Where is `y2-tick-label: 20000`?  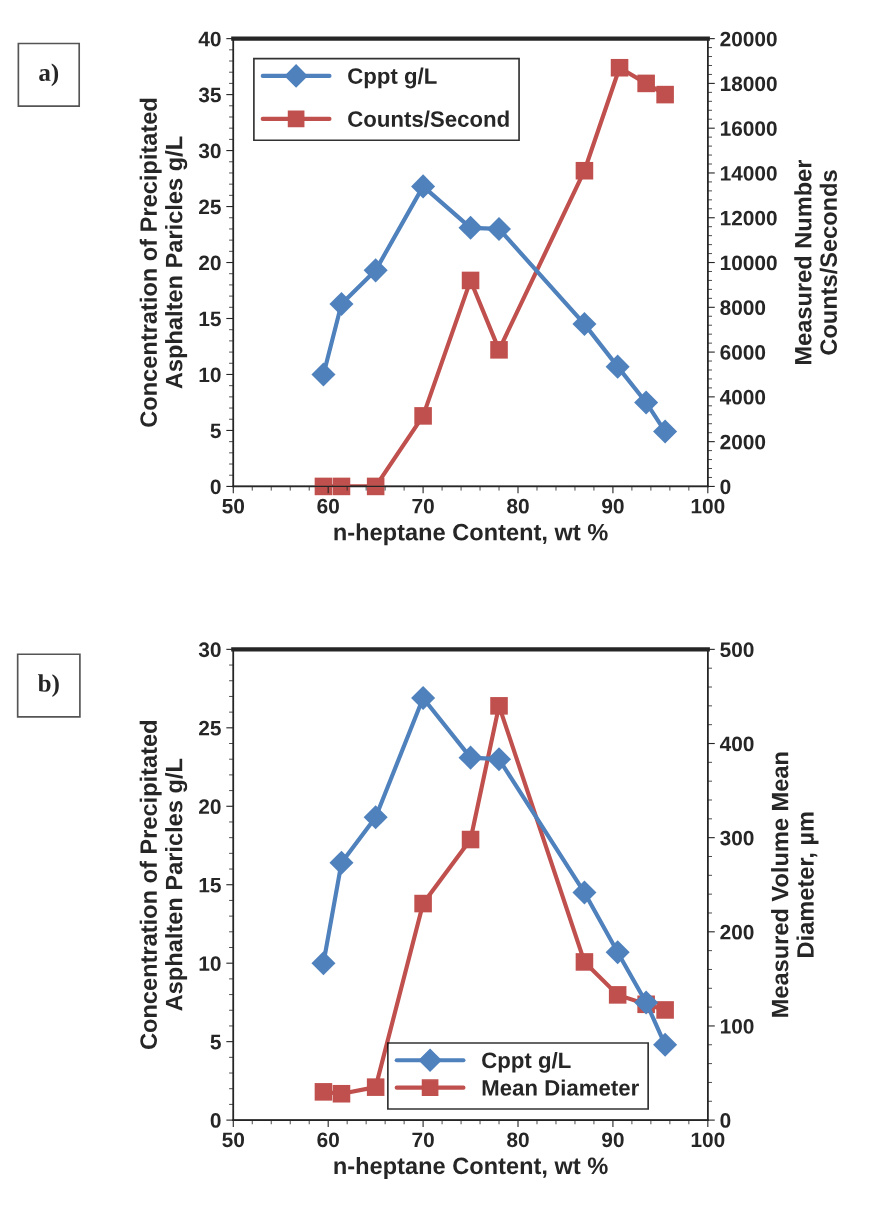
y2-tick-label: 20000 is located at coordinates (748, 39).